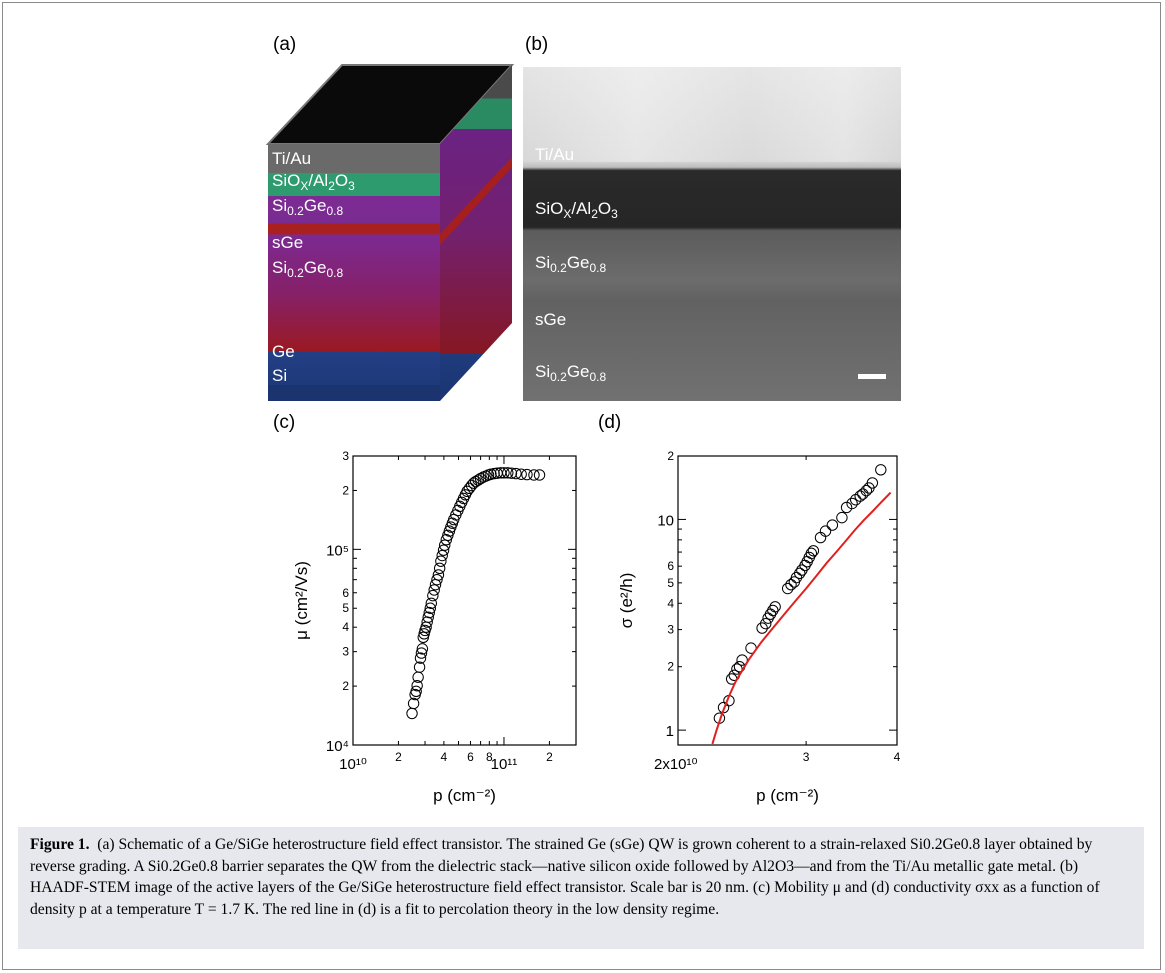  Describe the element at coordinates (626, 601) in the screenshot. I see `y-axis-label: σ (e²/h)` at that location.